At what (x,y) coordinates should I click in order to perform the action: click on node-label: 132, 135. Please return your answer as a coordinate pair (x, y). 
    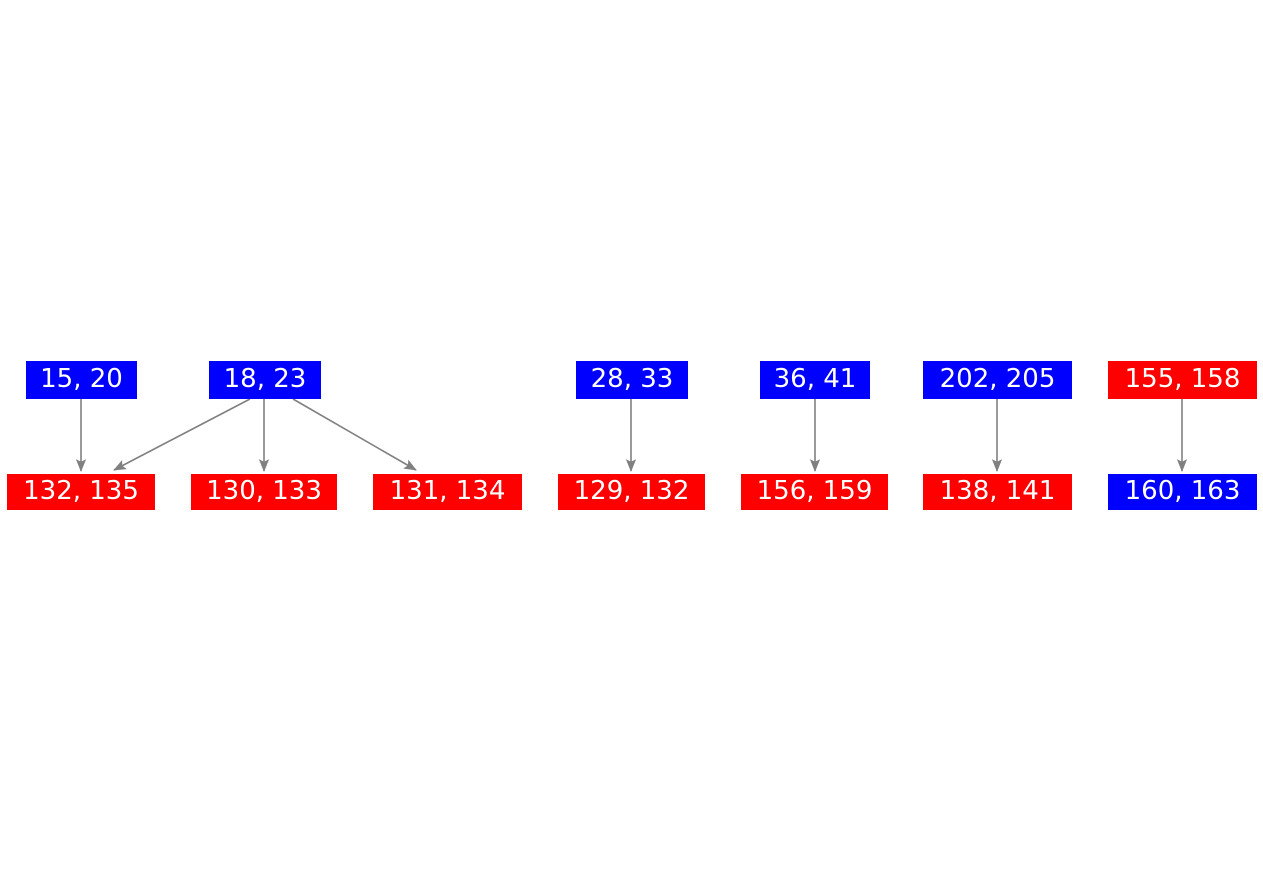
    Looking at the image, I should click on (81, 491).